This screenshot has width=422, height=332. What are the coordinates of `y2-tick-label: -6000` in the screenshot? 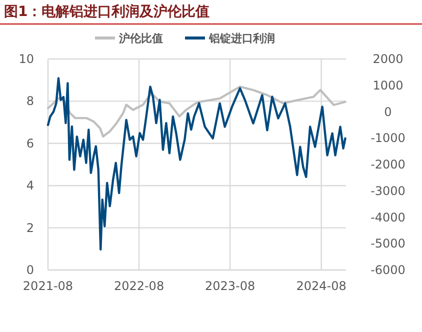 It's located at (388, 270).